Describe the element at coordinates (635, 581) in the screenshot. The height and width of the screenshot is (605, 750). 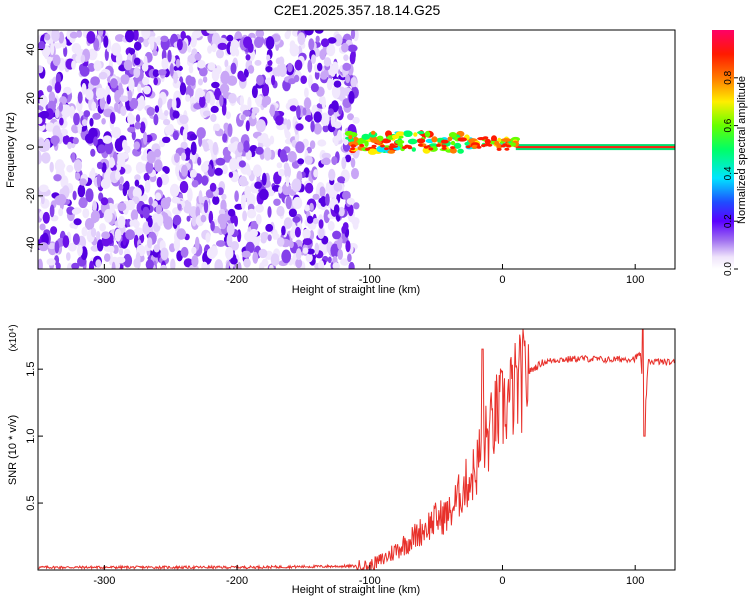
I see `x-tick-label: 100` at that location.